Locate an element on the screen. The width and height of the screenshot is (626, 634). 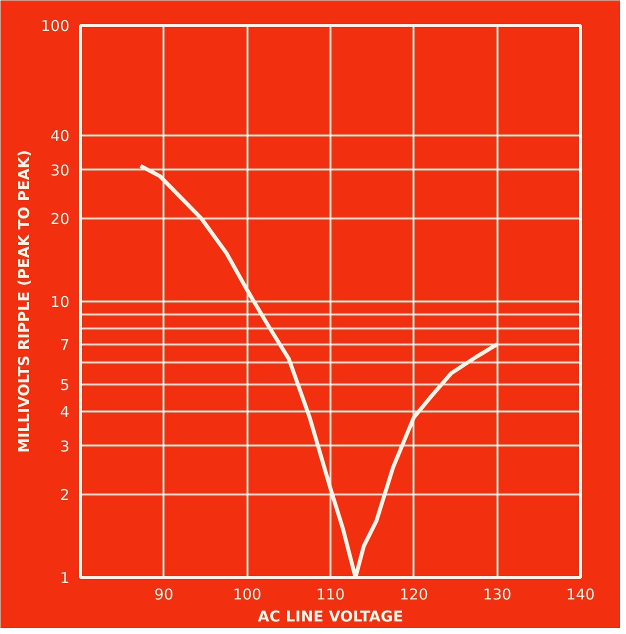
y-tick-label: 30 is located at coordinates (60, 170).